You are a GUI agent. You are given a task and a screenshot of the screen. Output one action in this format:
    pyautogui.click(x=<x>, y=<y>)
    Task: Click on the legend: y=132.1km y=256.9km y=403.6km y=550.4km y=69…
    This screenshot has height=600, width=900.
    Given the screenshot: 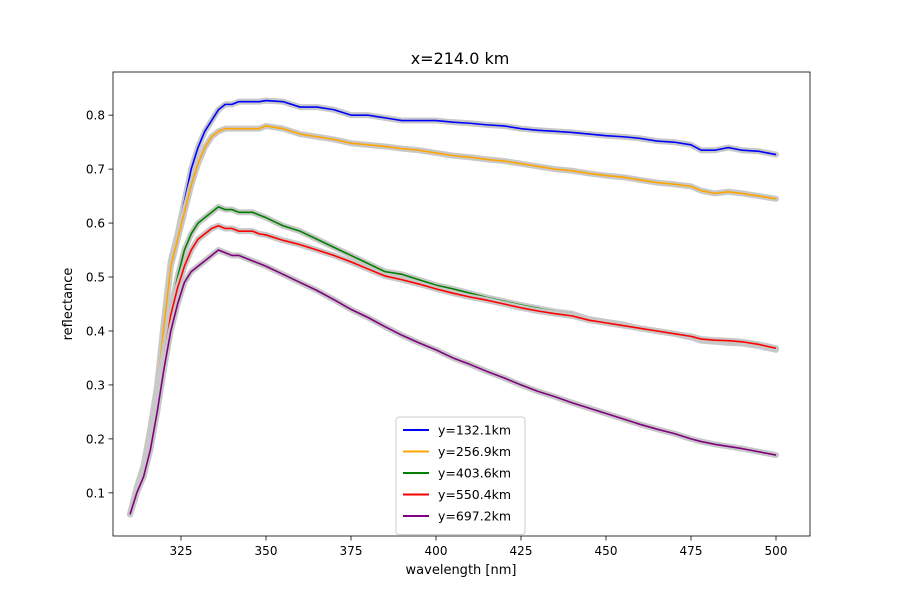 What is the action you would take?
    pyautogui.click(x=460, y=475)
    